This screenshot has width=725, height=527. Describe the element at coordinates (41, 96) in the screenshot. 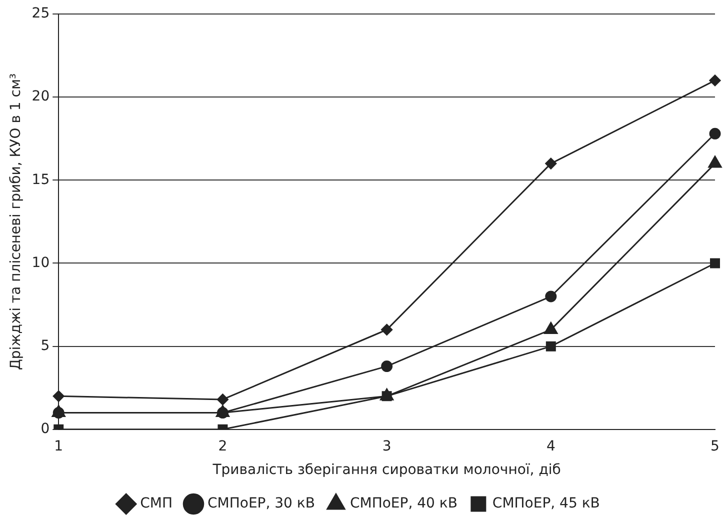

I see `y-tick-label: 20` at that location.